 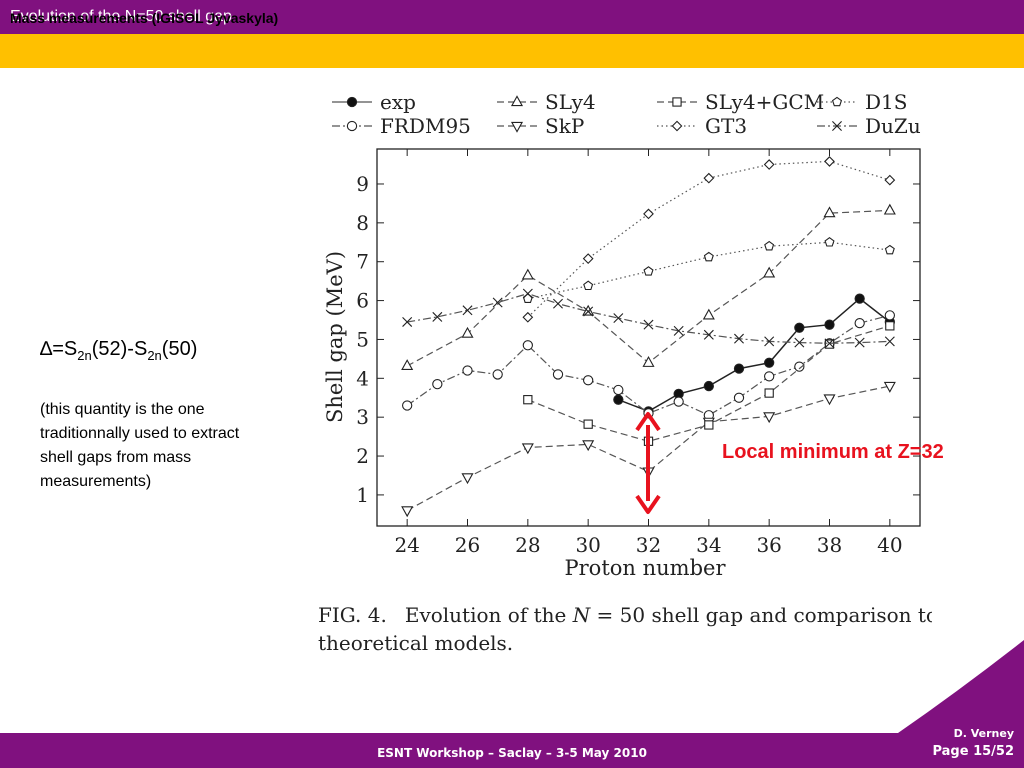 What do you see at coordinates (512, 753) in the screenshot?
I see `footer-event: ESNT Workshop – Saclay – 3-5 May 2010` at bounding box center [512, 753].